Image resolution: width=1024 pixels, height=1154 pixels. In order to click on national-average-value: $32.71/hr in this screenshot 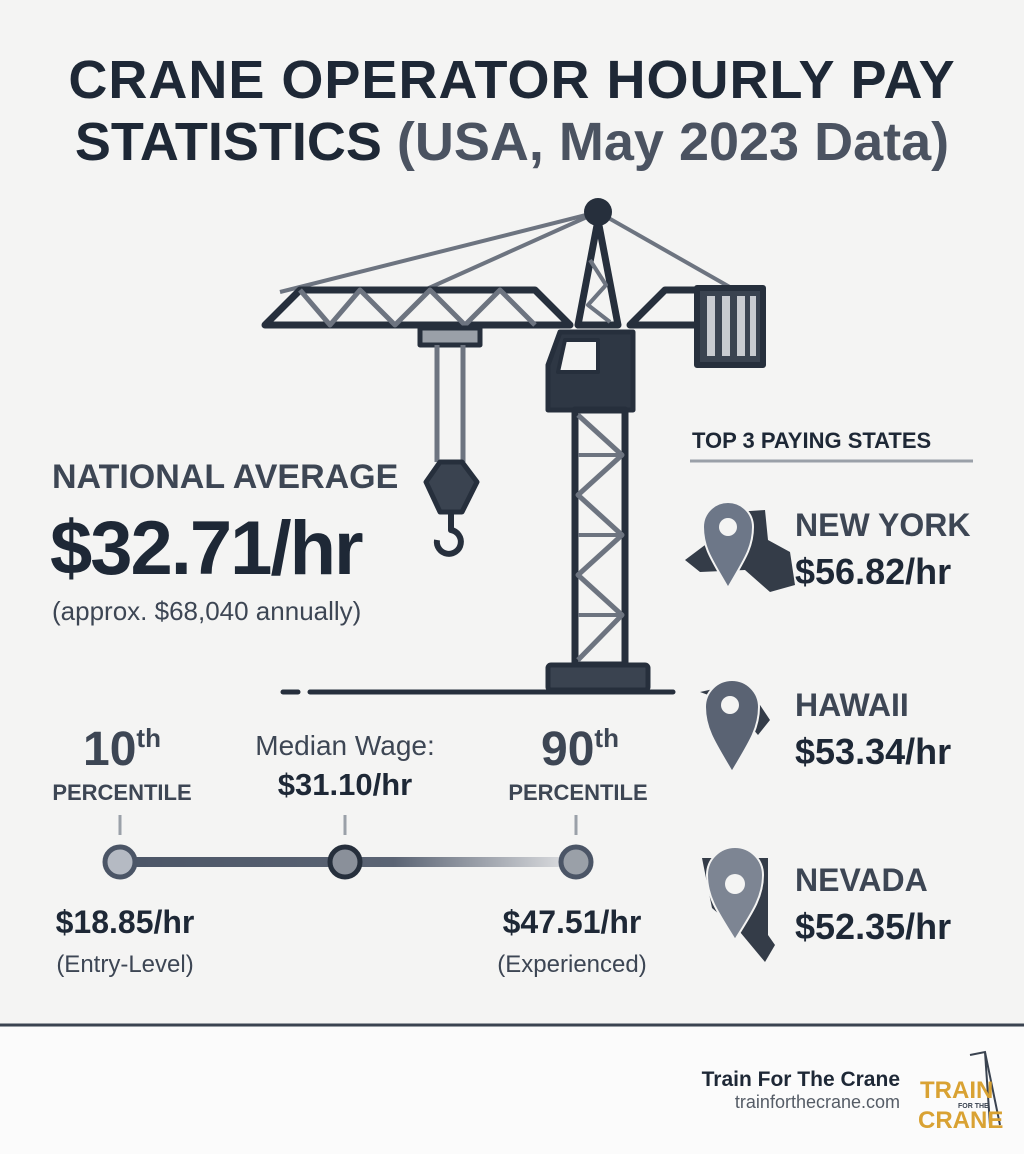, I will do `click(206, 548)`.